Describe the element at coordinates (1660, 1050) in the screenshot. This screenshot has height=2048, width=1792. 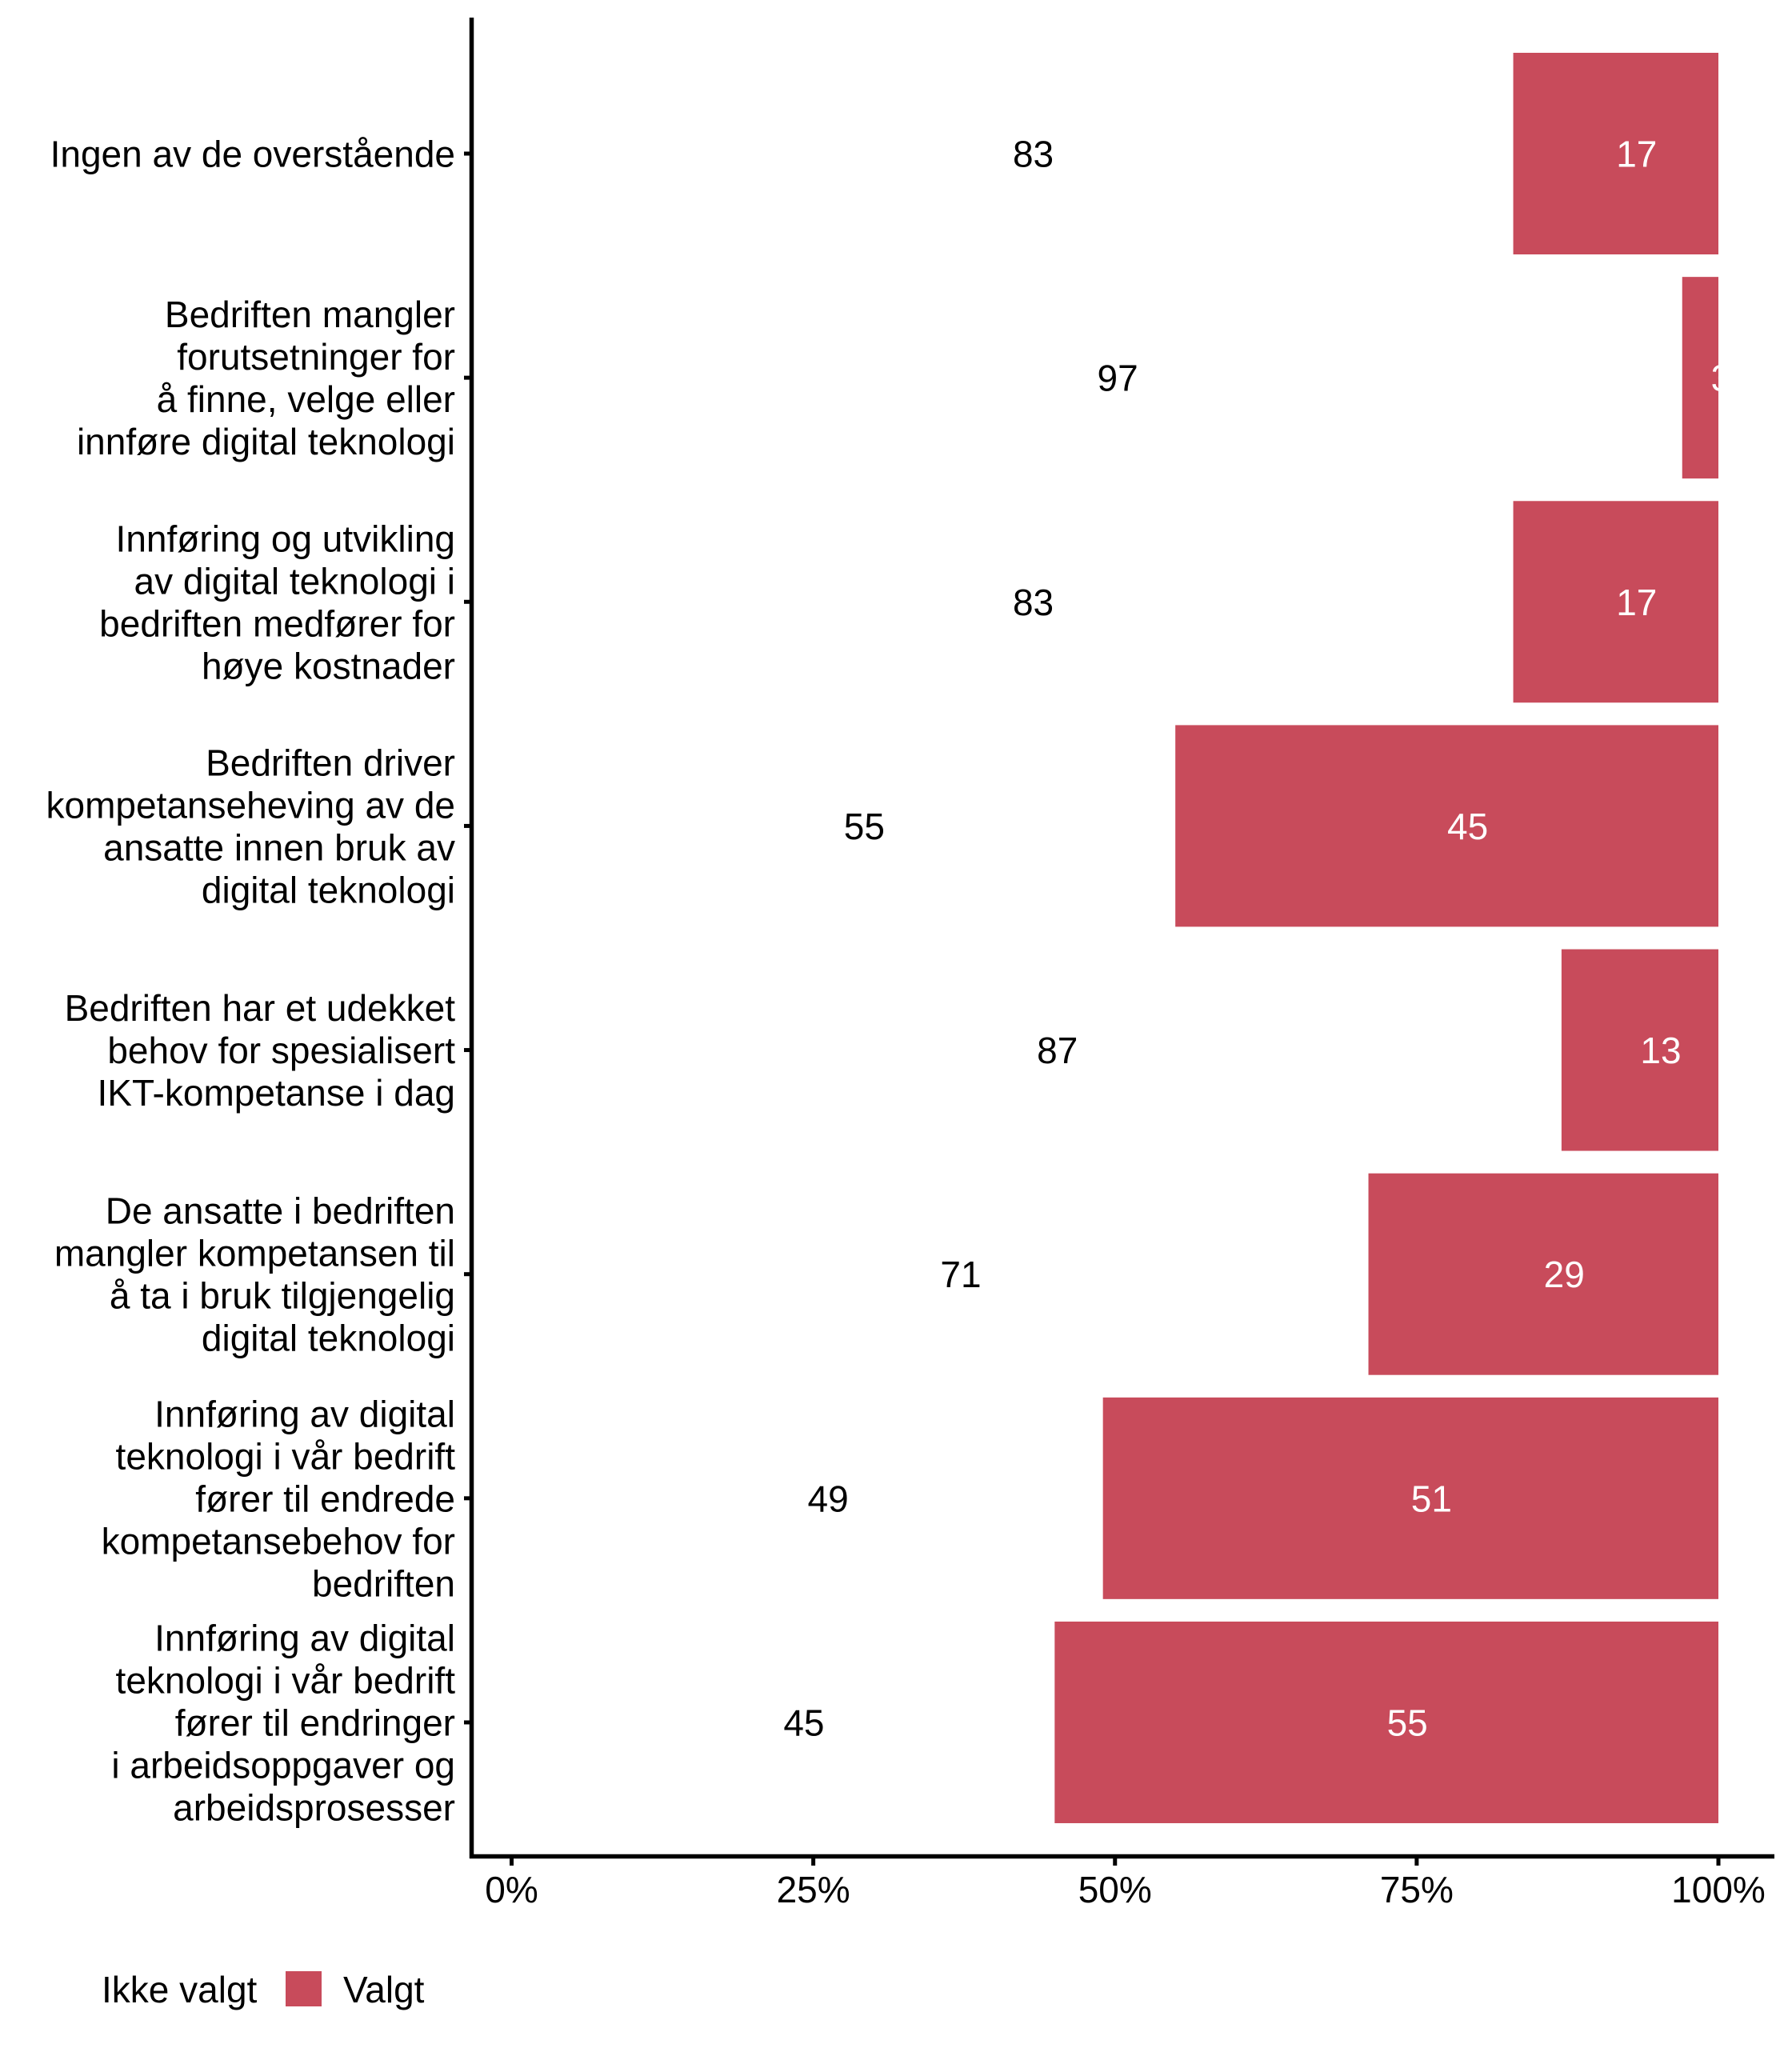
I see `value-label-valgt: 13` at that location.